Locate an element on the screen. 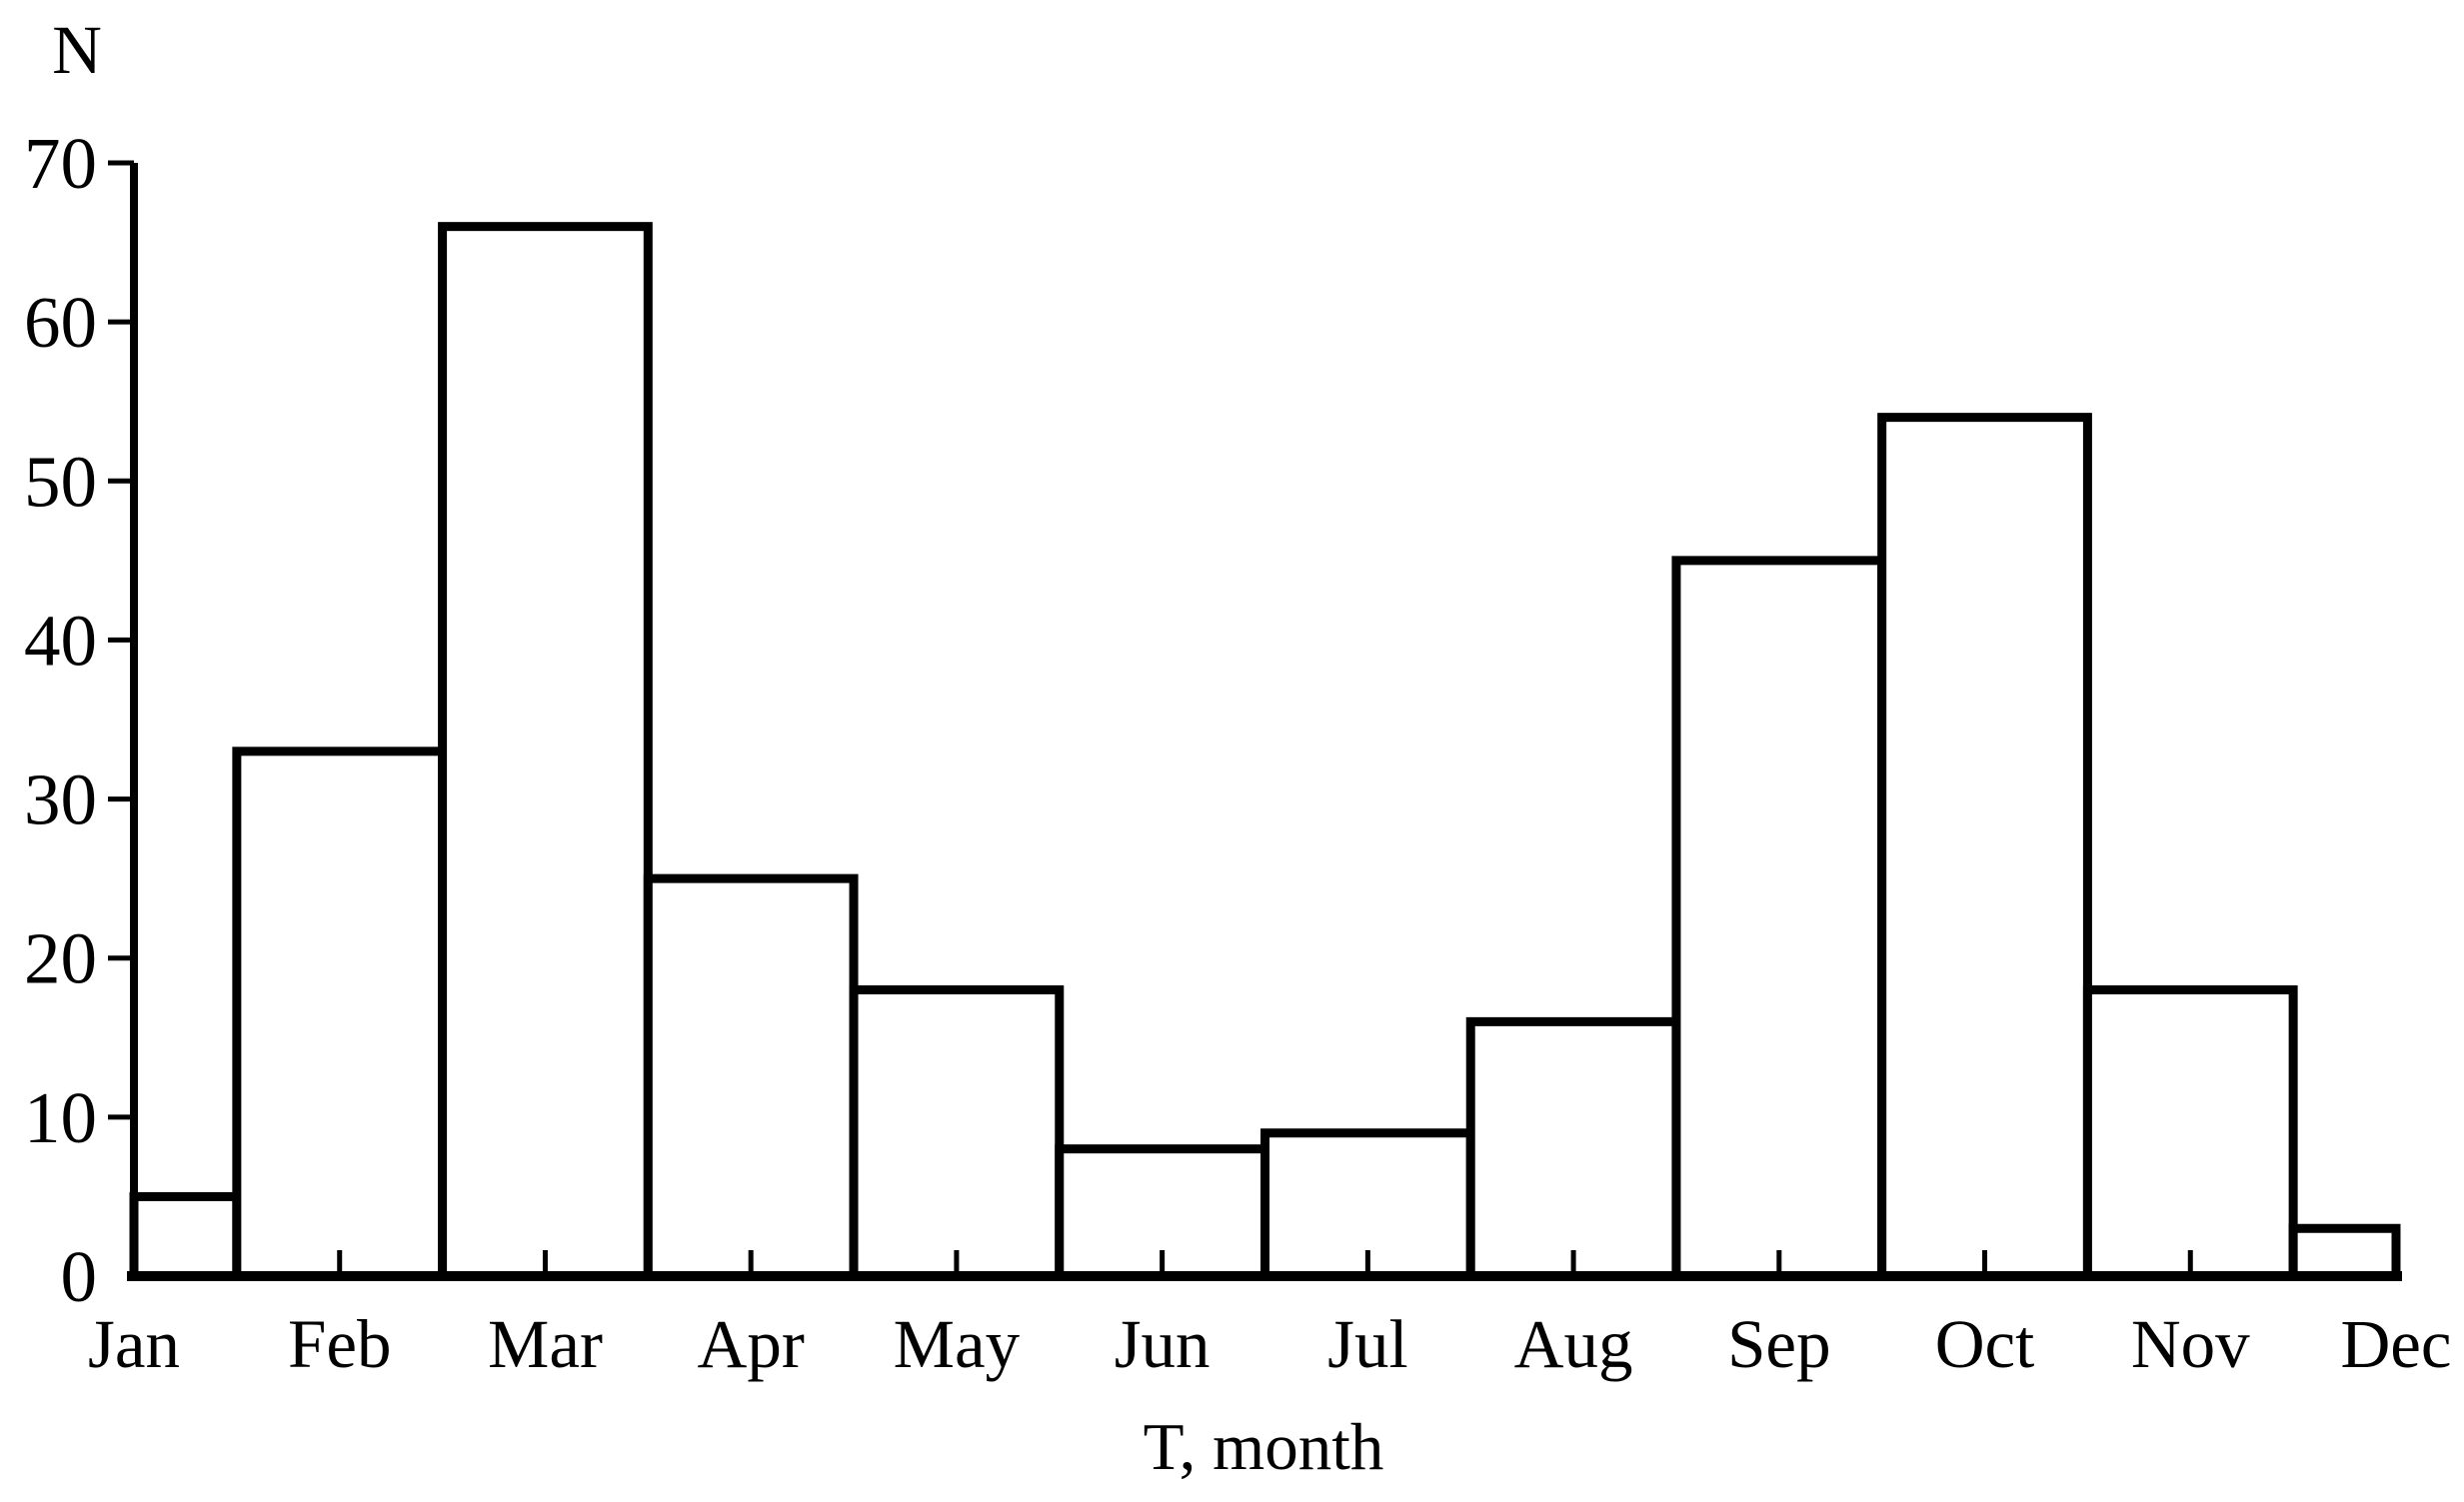 The width and height of the screenshot is (2464, 1502). y-tick-label: 70 is located at coordinates (60, 163).